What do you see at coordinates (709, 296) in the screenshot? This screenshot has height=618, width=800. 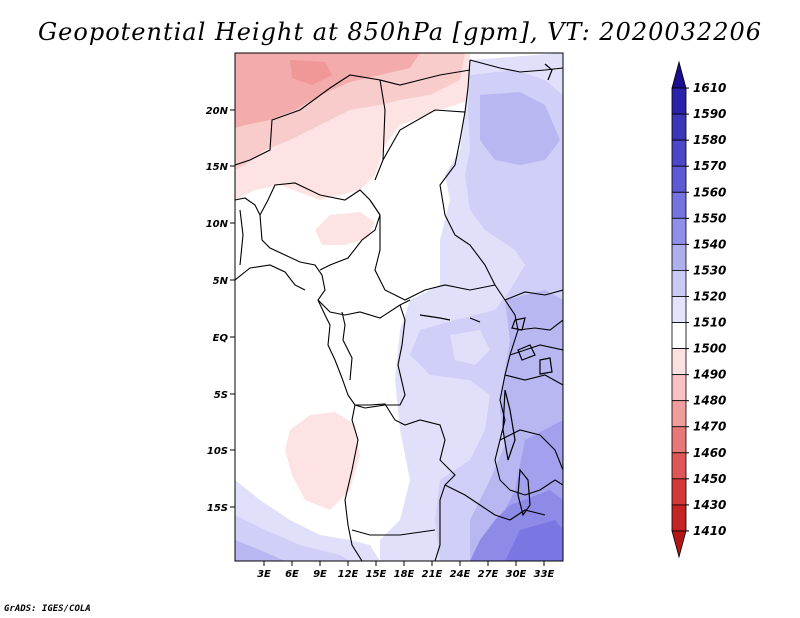 I see `colorbar-label: 1520` at bounding box center [709, 296].